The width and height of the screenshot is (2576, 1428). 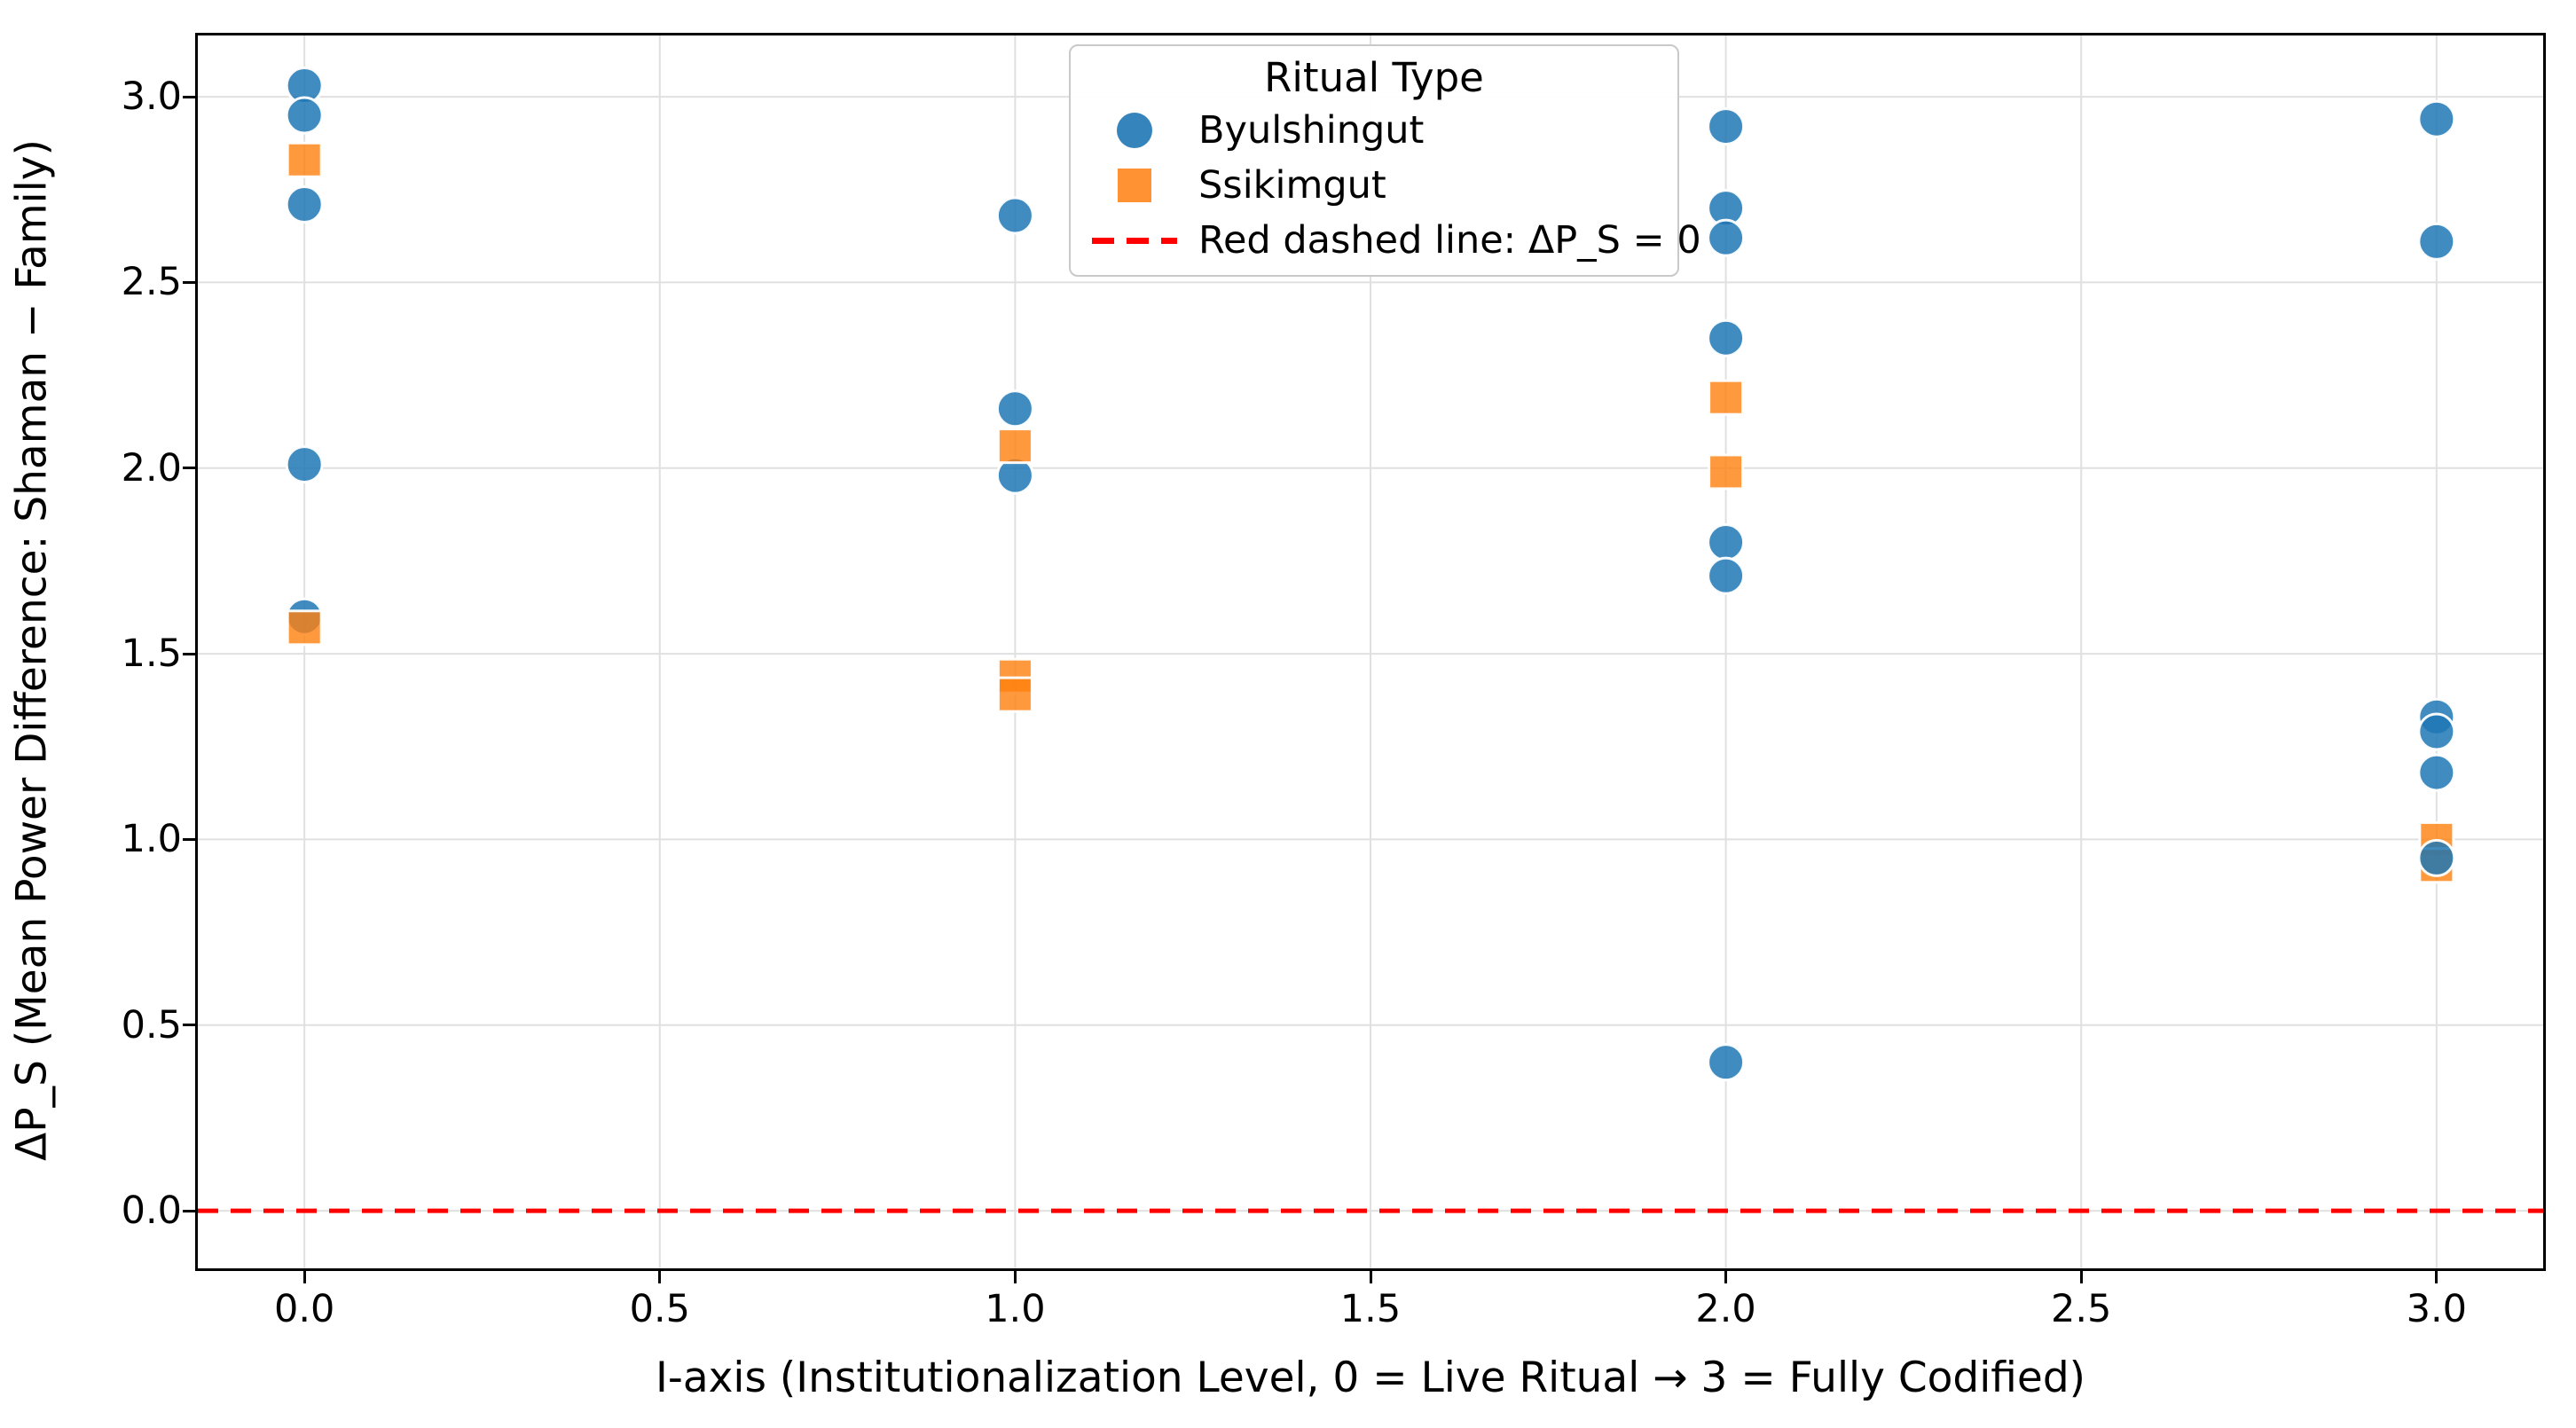 I want to click on legend-title: Ritual Type, so click(x=1374, y=77).